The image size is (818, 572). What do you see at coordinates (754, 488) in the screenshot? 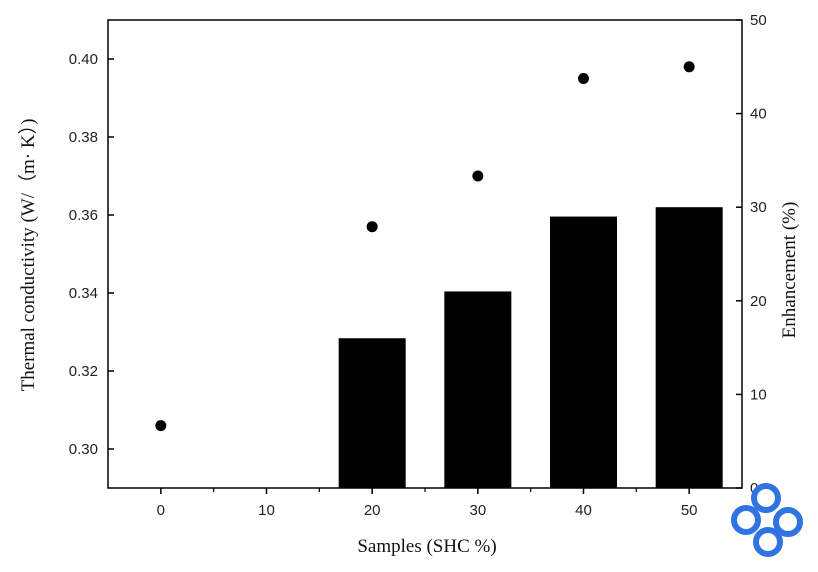
I see `right-tick-label: 0` at bounding box center [754, 488].